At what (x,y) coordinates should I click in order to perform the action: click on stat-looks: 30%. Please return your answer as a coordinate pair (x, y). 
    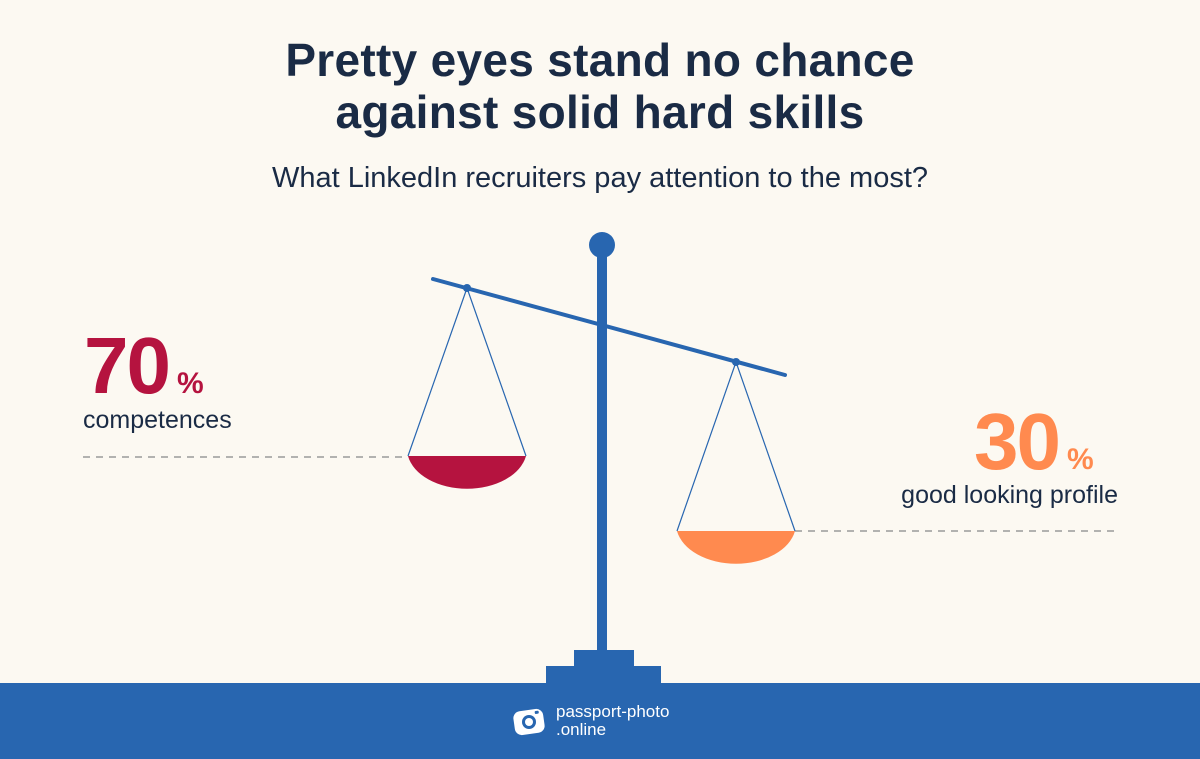
    Looking at the image, I should click on (1034, 442).